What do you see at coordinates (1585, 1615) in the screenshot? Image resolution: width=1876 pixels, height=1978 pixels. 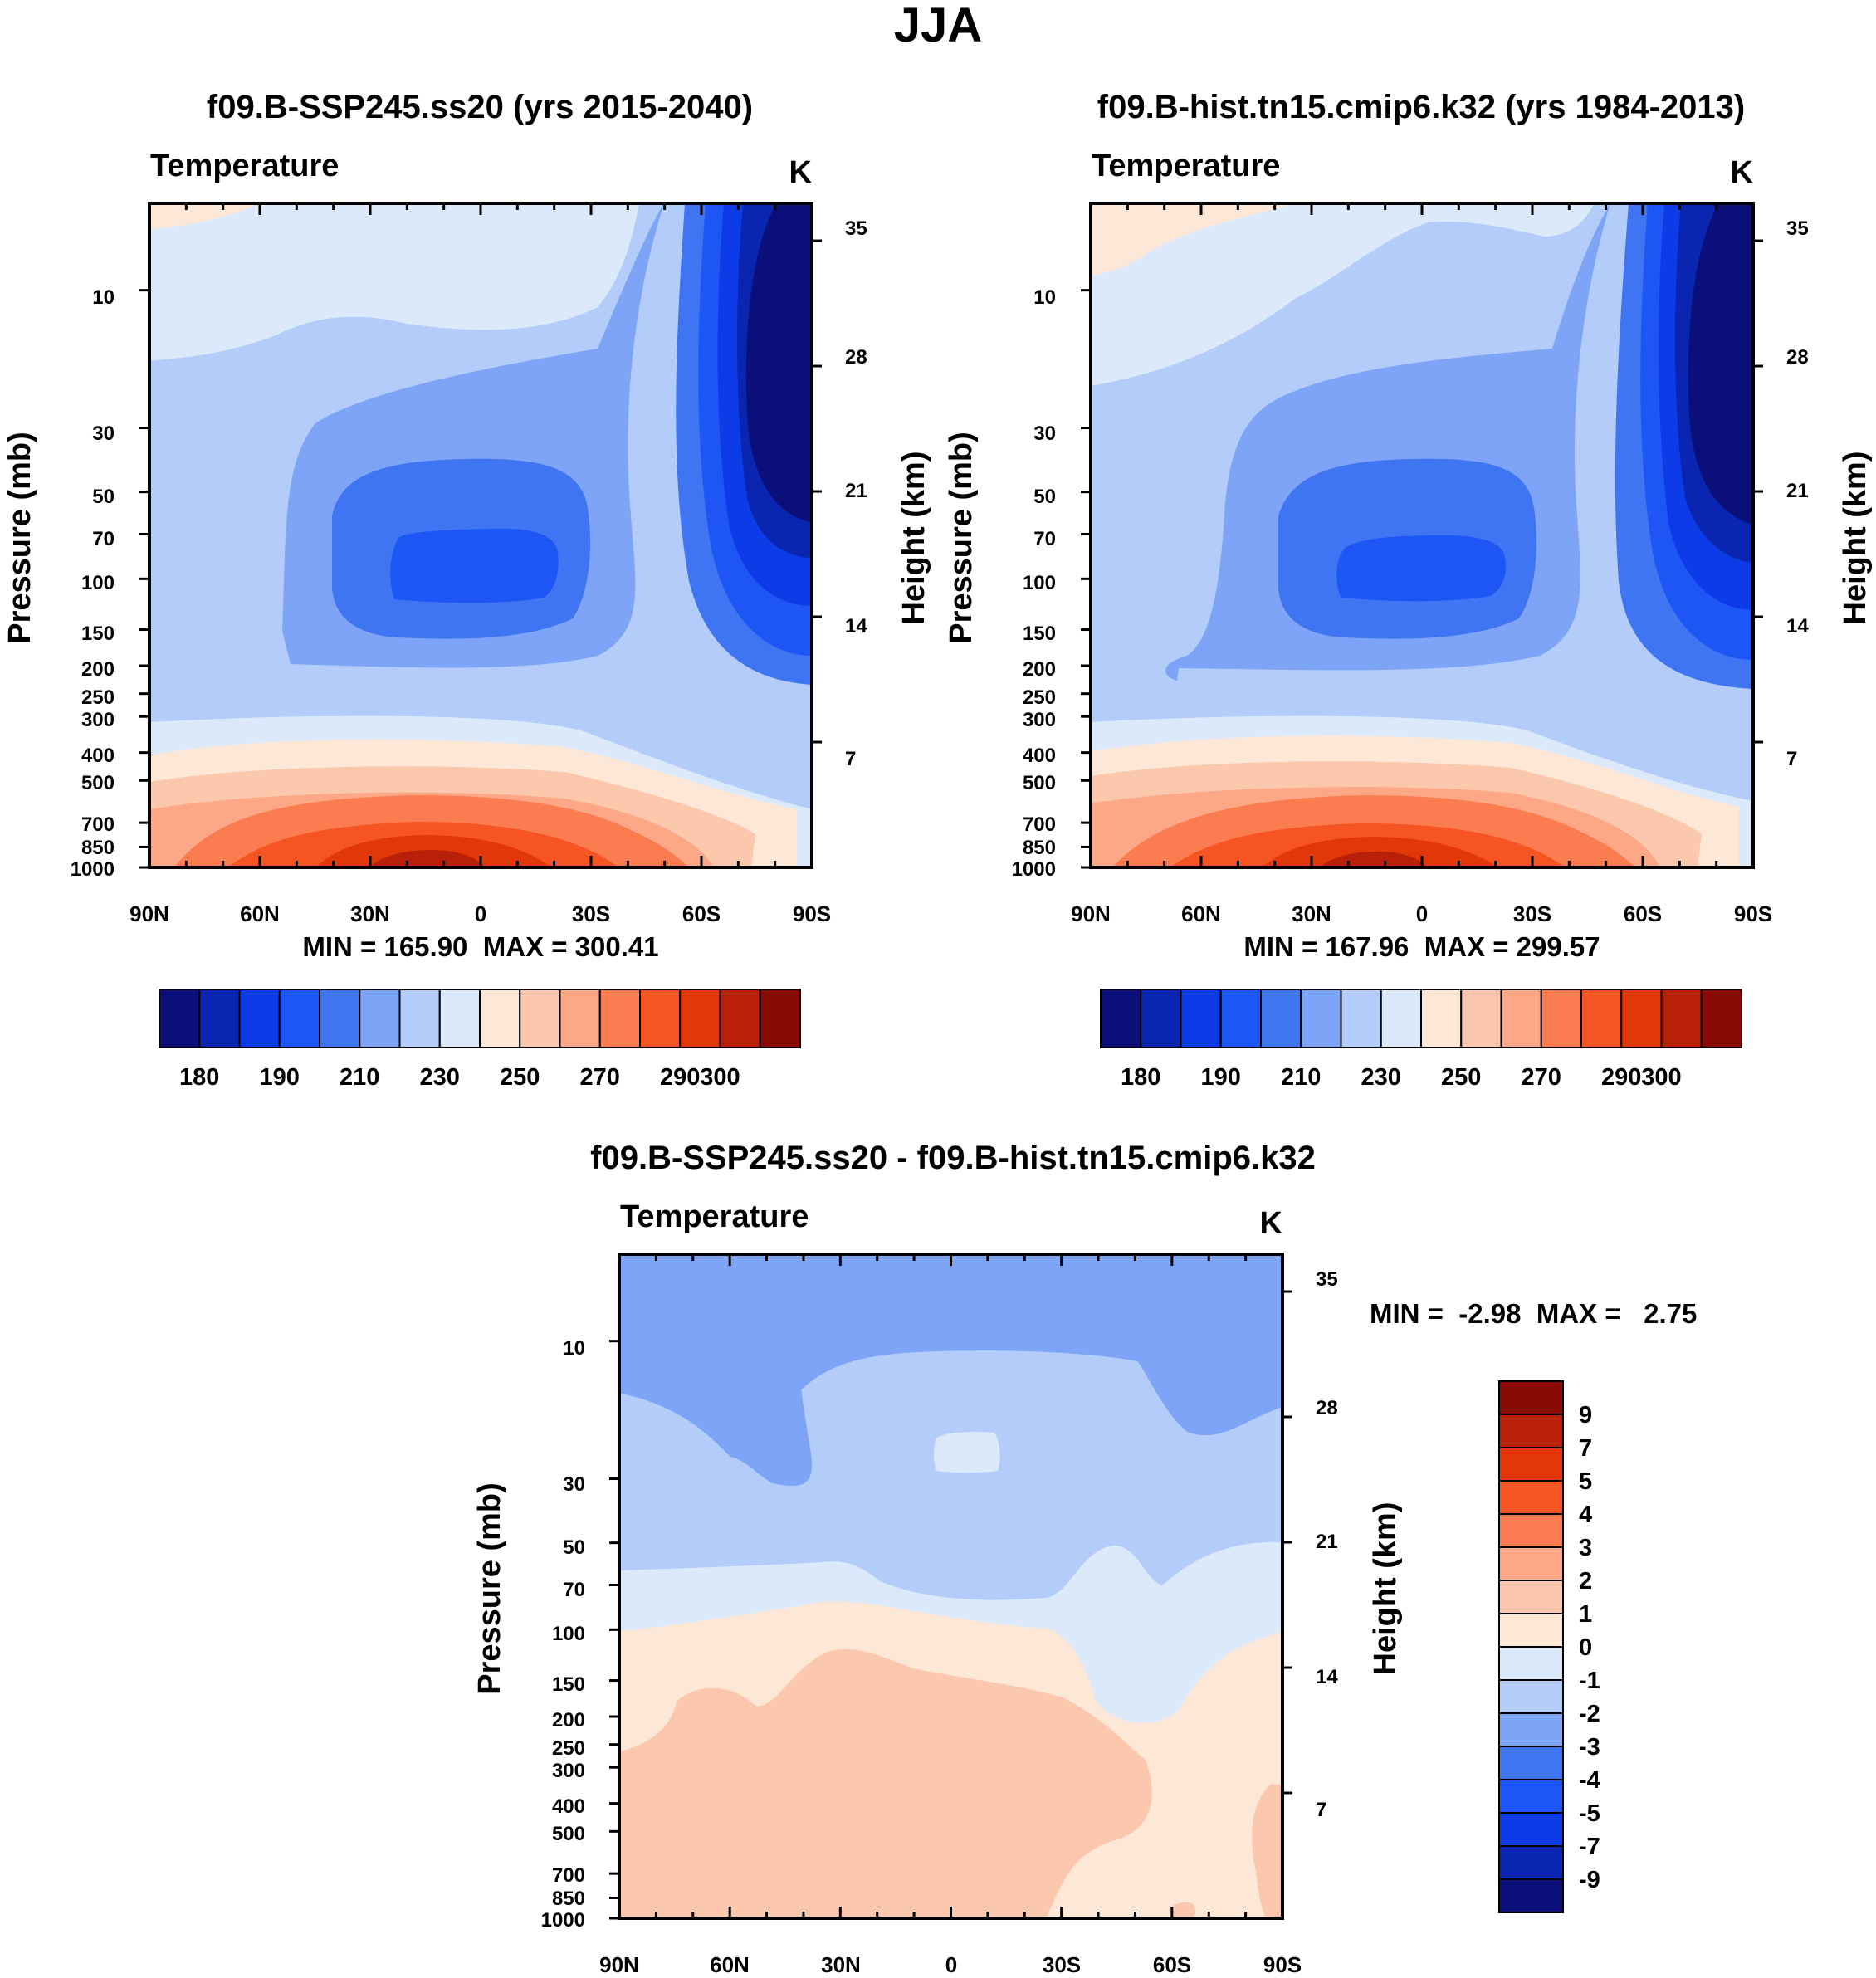 I see `colorbar-label: 1` at bounding box center [1585, 1615].